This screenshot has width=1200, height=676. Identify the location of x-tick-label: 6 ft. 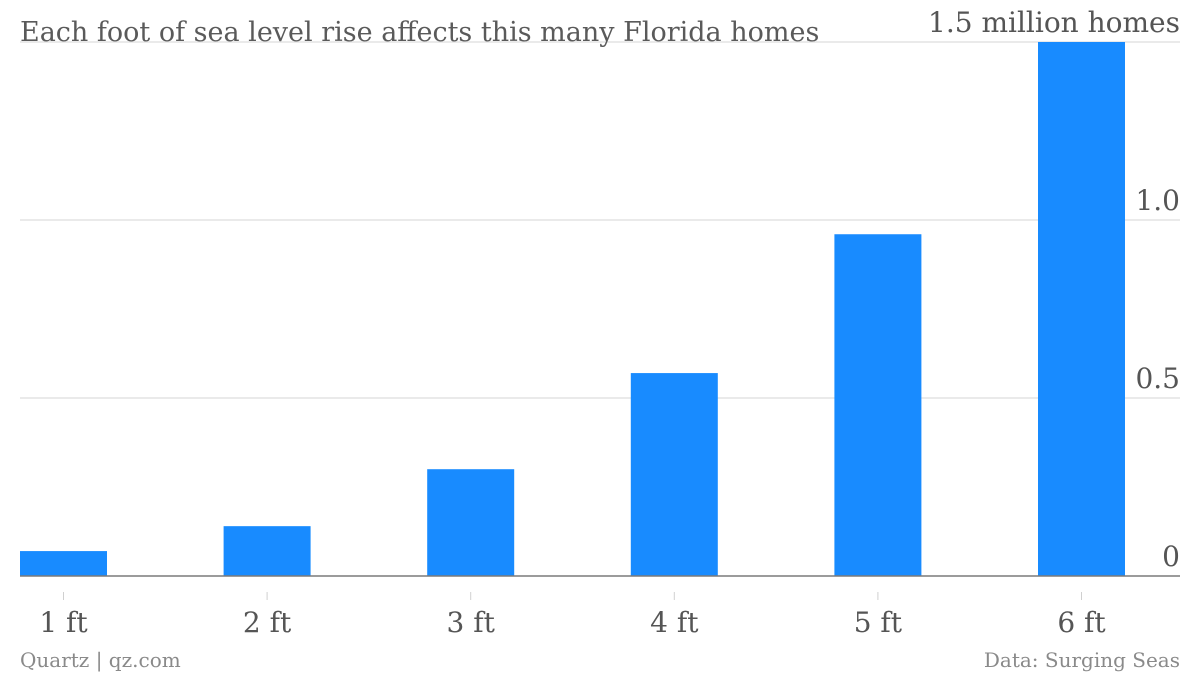
(1081, 622).